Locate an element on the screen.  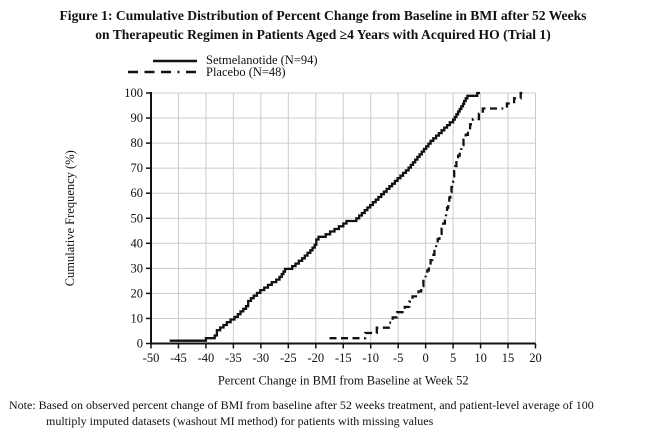
dashed-line-icon is located at coordinates (162, 72).